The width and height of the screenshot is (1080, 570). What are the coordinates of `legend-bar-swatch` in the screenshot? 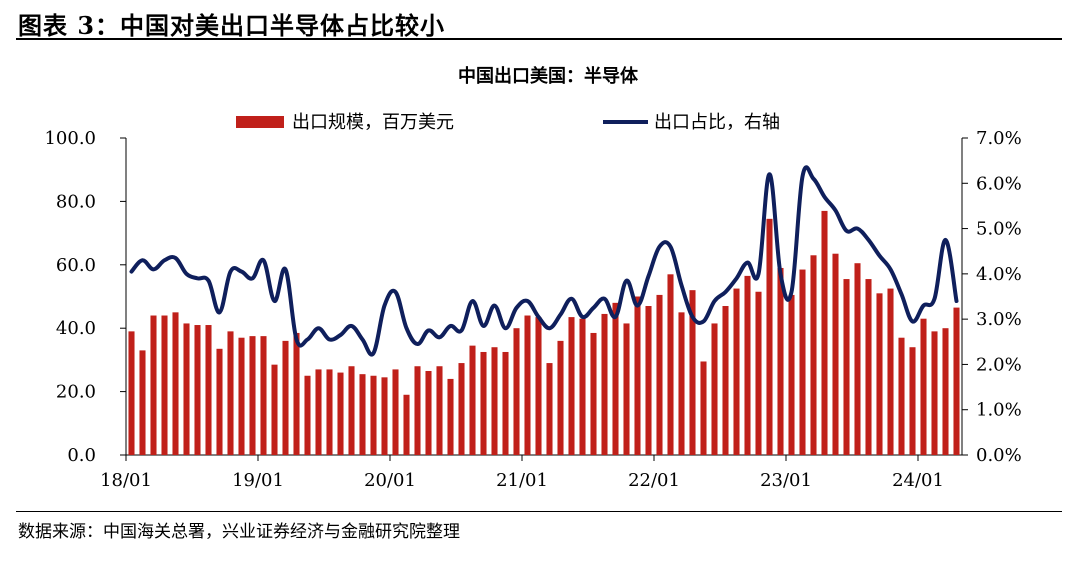 It's located at (260, 122).